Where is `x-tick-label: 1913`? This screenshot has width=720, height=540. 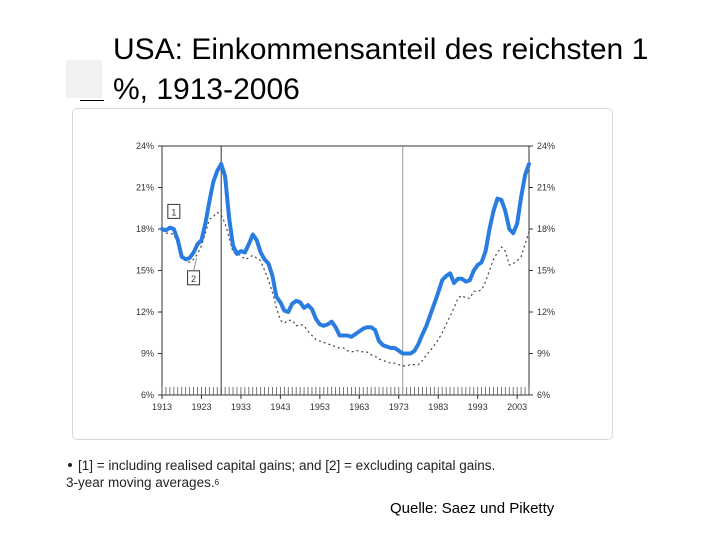
x-tick-label: 1913 is located at coordinates (162, 407).